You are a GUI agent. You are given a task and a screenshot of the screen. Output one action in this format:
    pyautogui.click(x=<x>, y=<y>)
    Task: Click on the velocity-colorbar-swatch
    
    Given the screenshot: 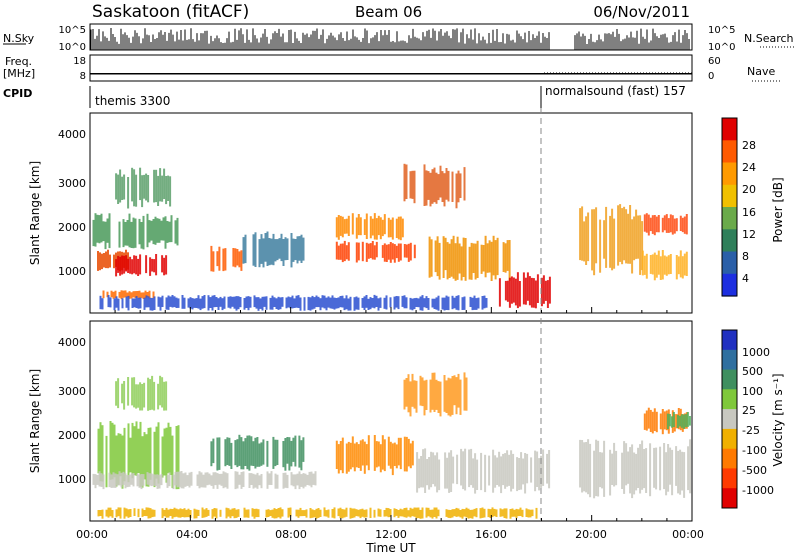 What is the action you would take?
    pyautogui.click(x=729, y=379)
    